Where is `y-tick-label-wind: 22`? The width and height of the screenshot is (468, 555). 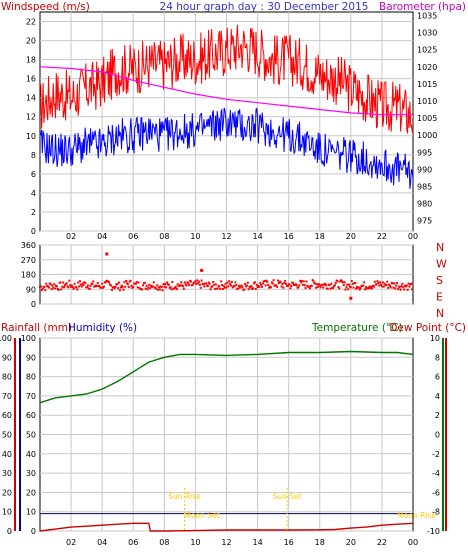
y-tick-label-wind: 22 is located at coordinates (31, 22).